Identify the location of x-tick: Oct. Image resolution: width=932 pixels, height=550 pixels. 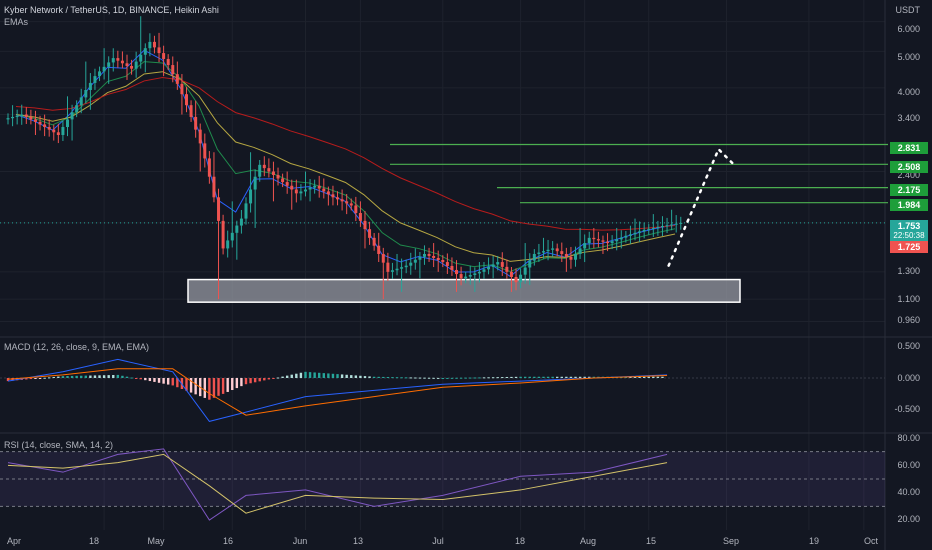
(871, 541).